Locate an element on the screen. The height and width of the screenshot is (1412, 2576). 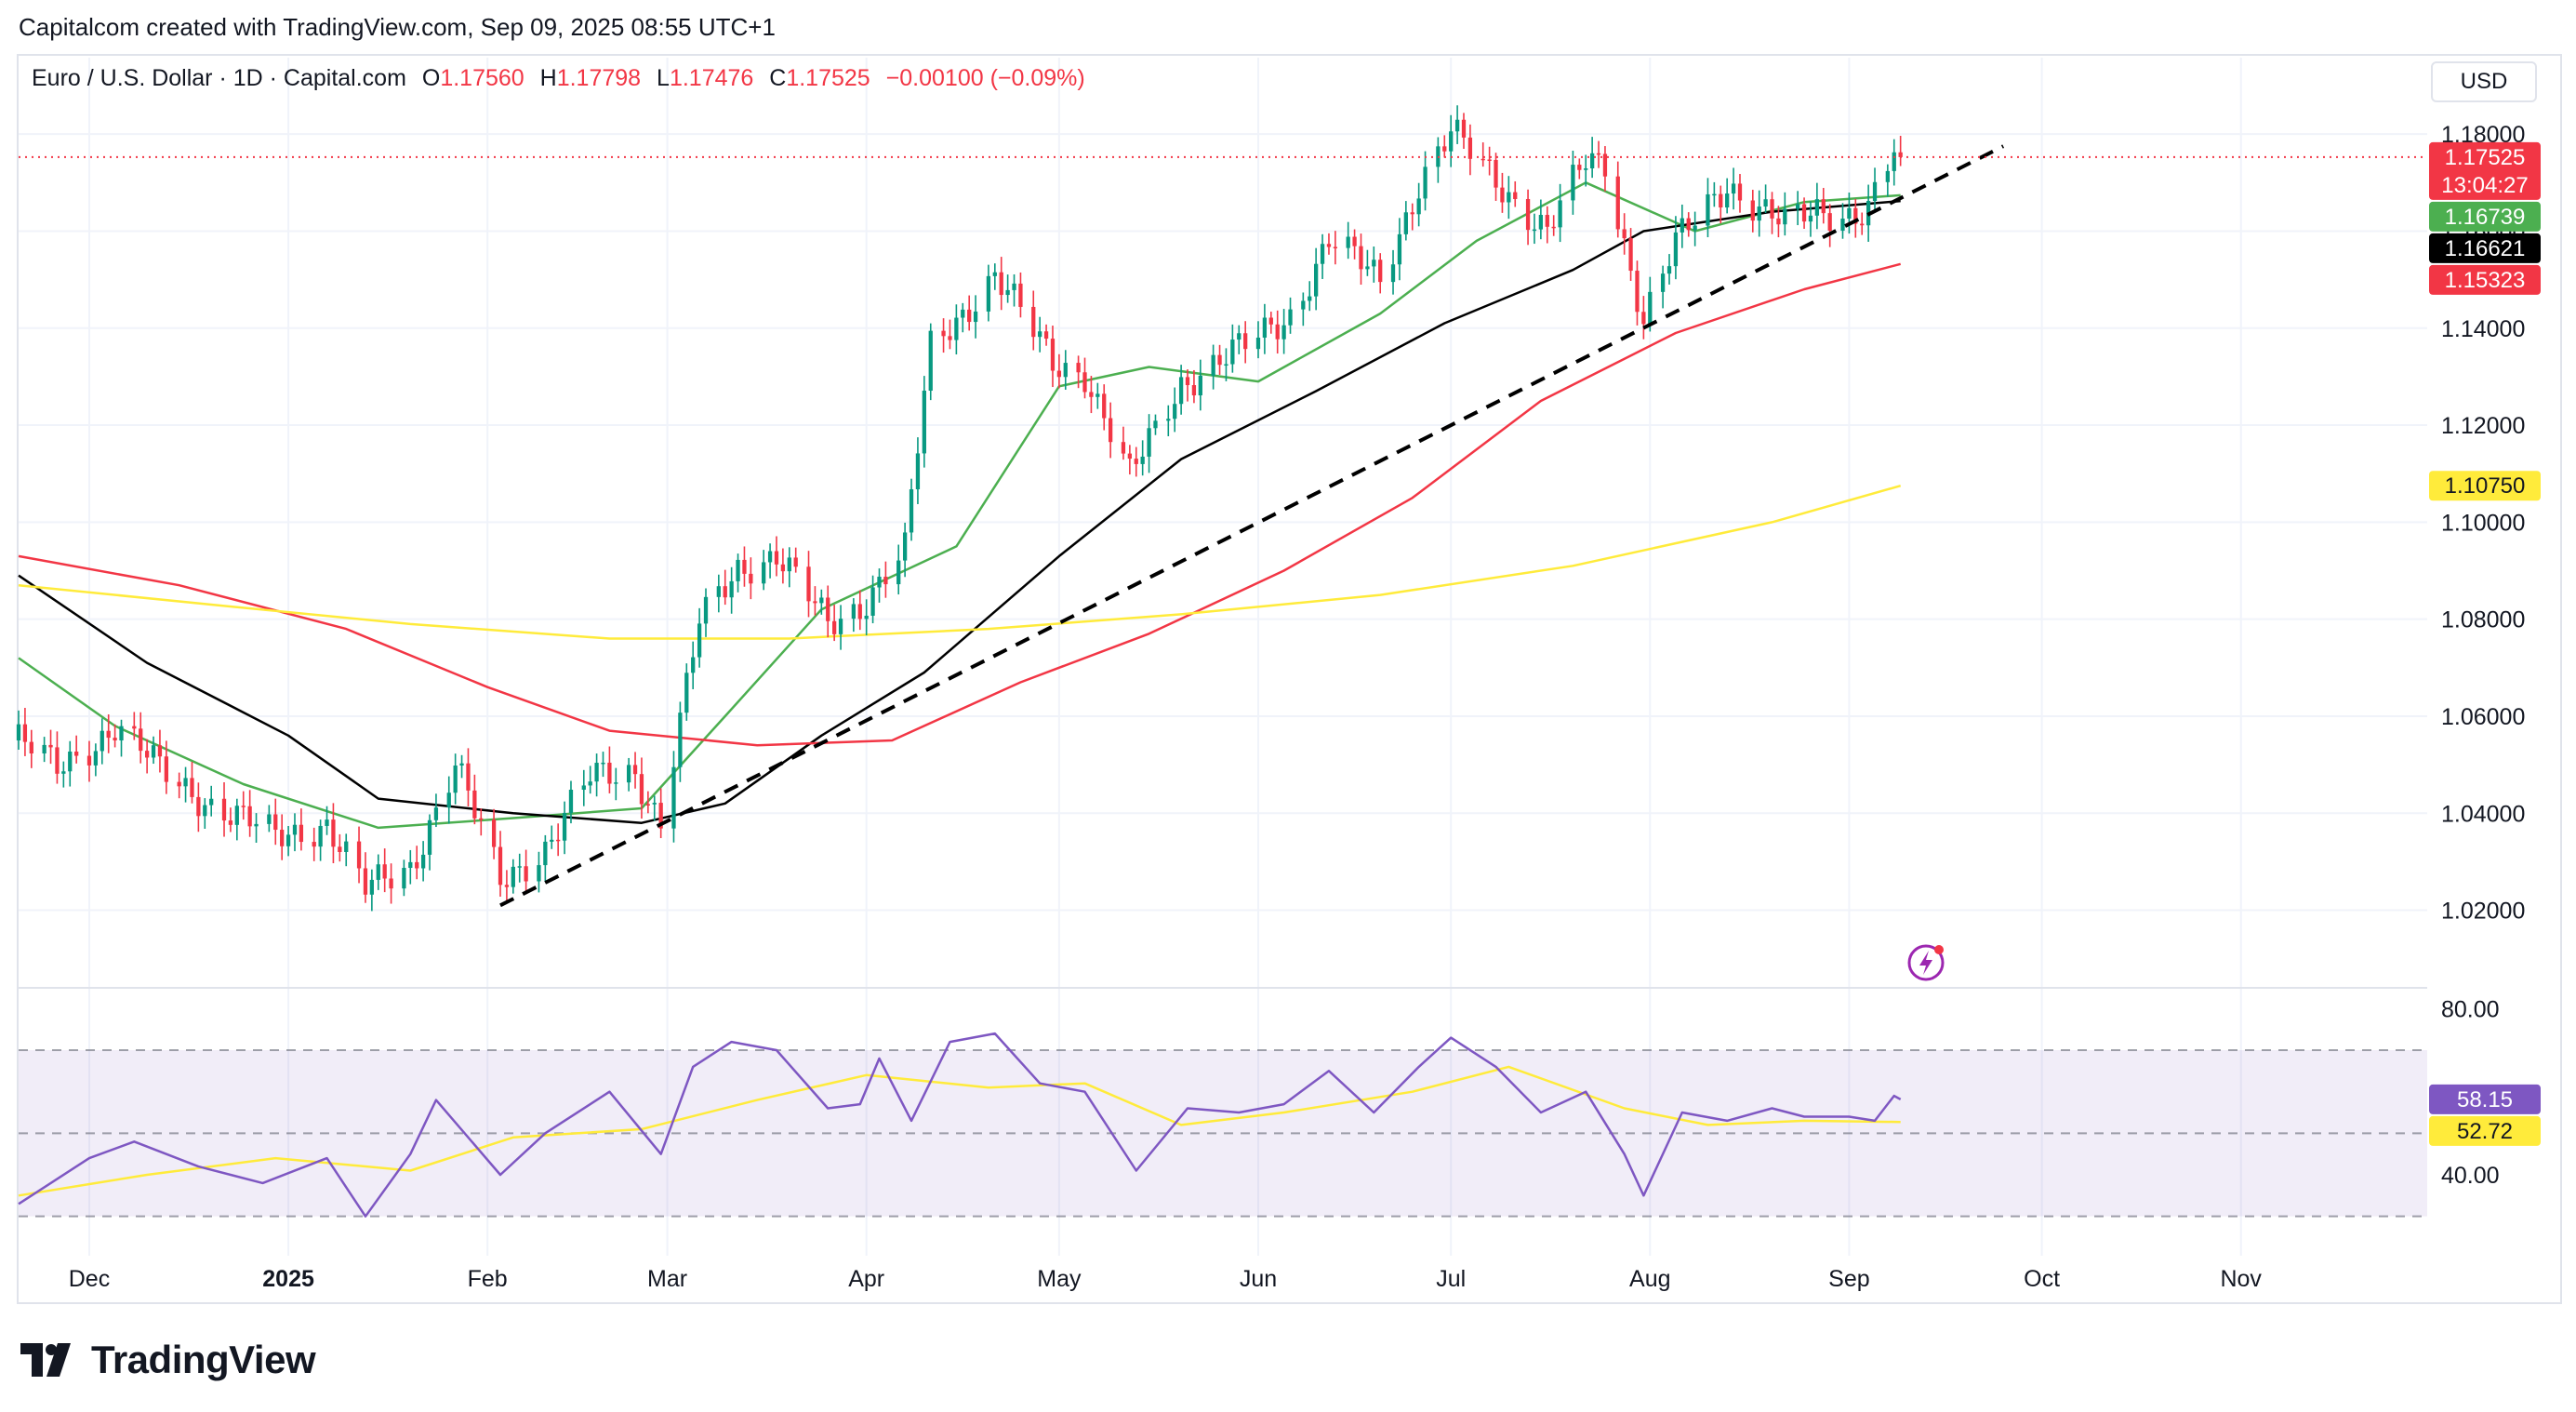
price-badge: 1.10750 is located at coordinates (2485, 486).